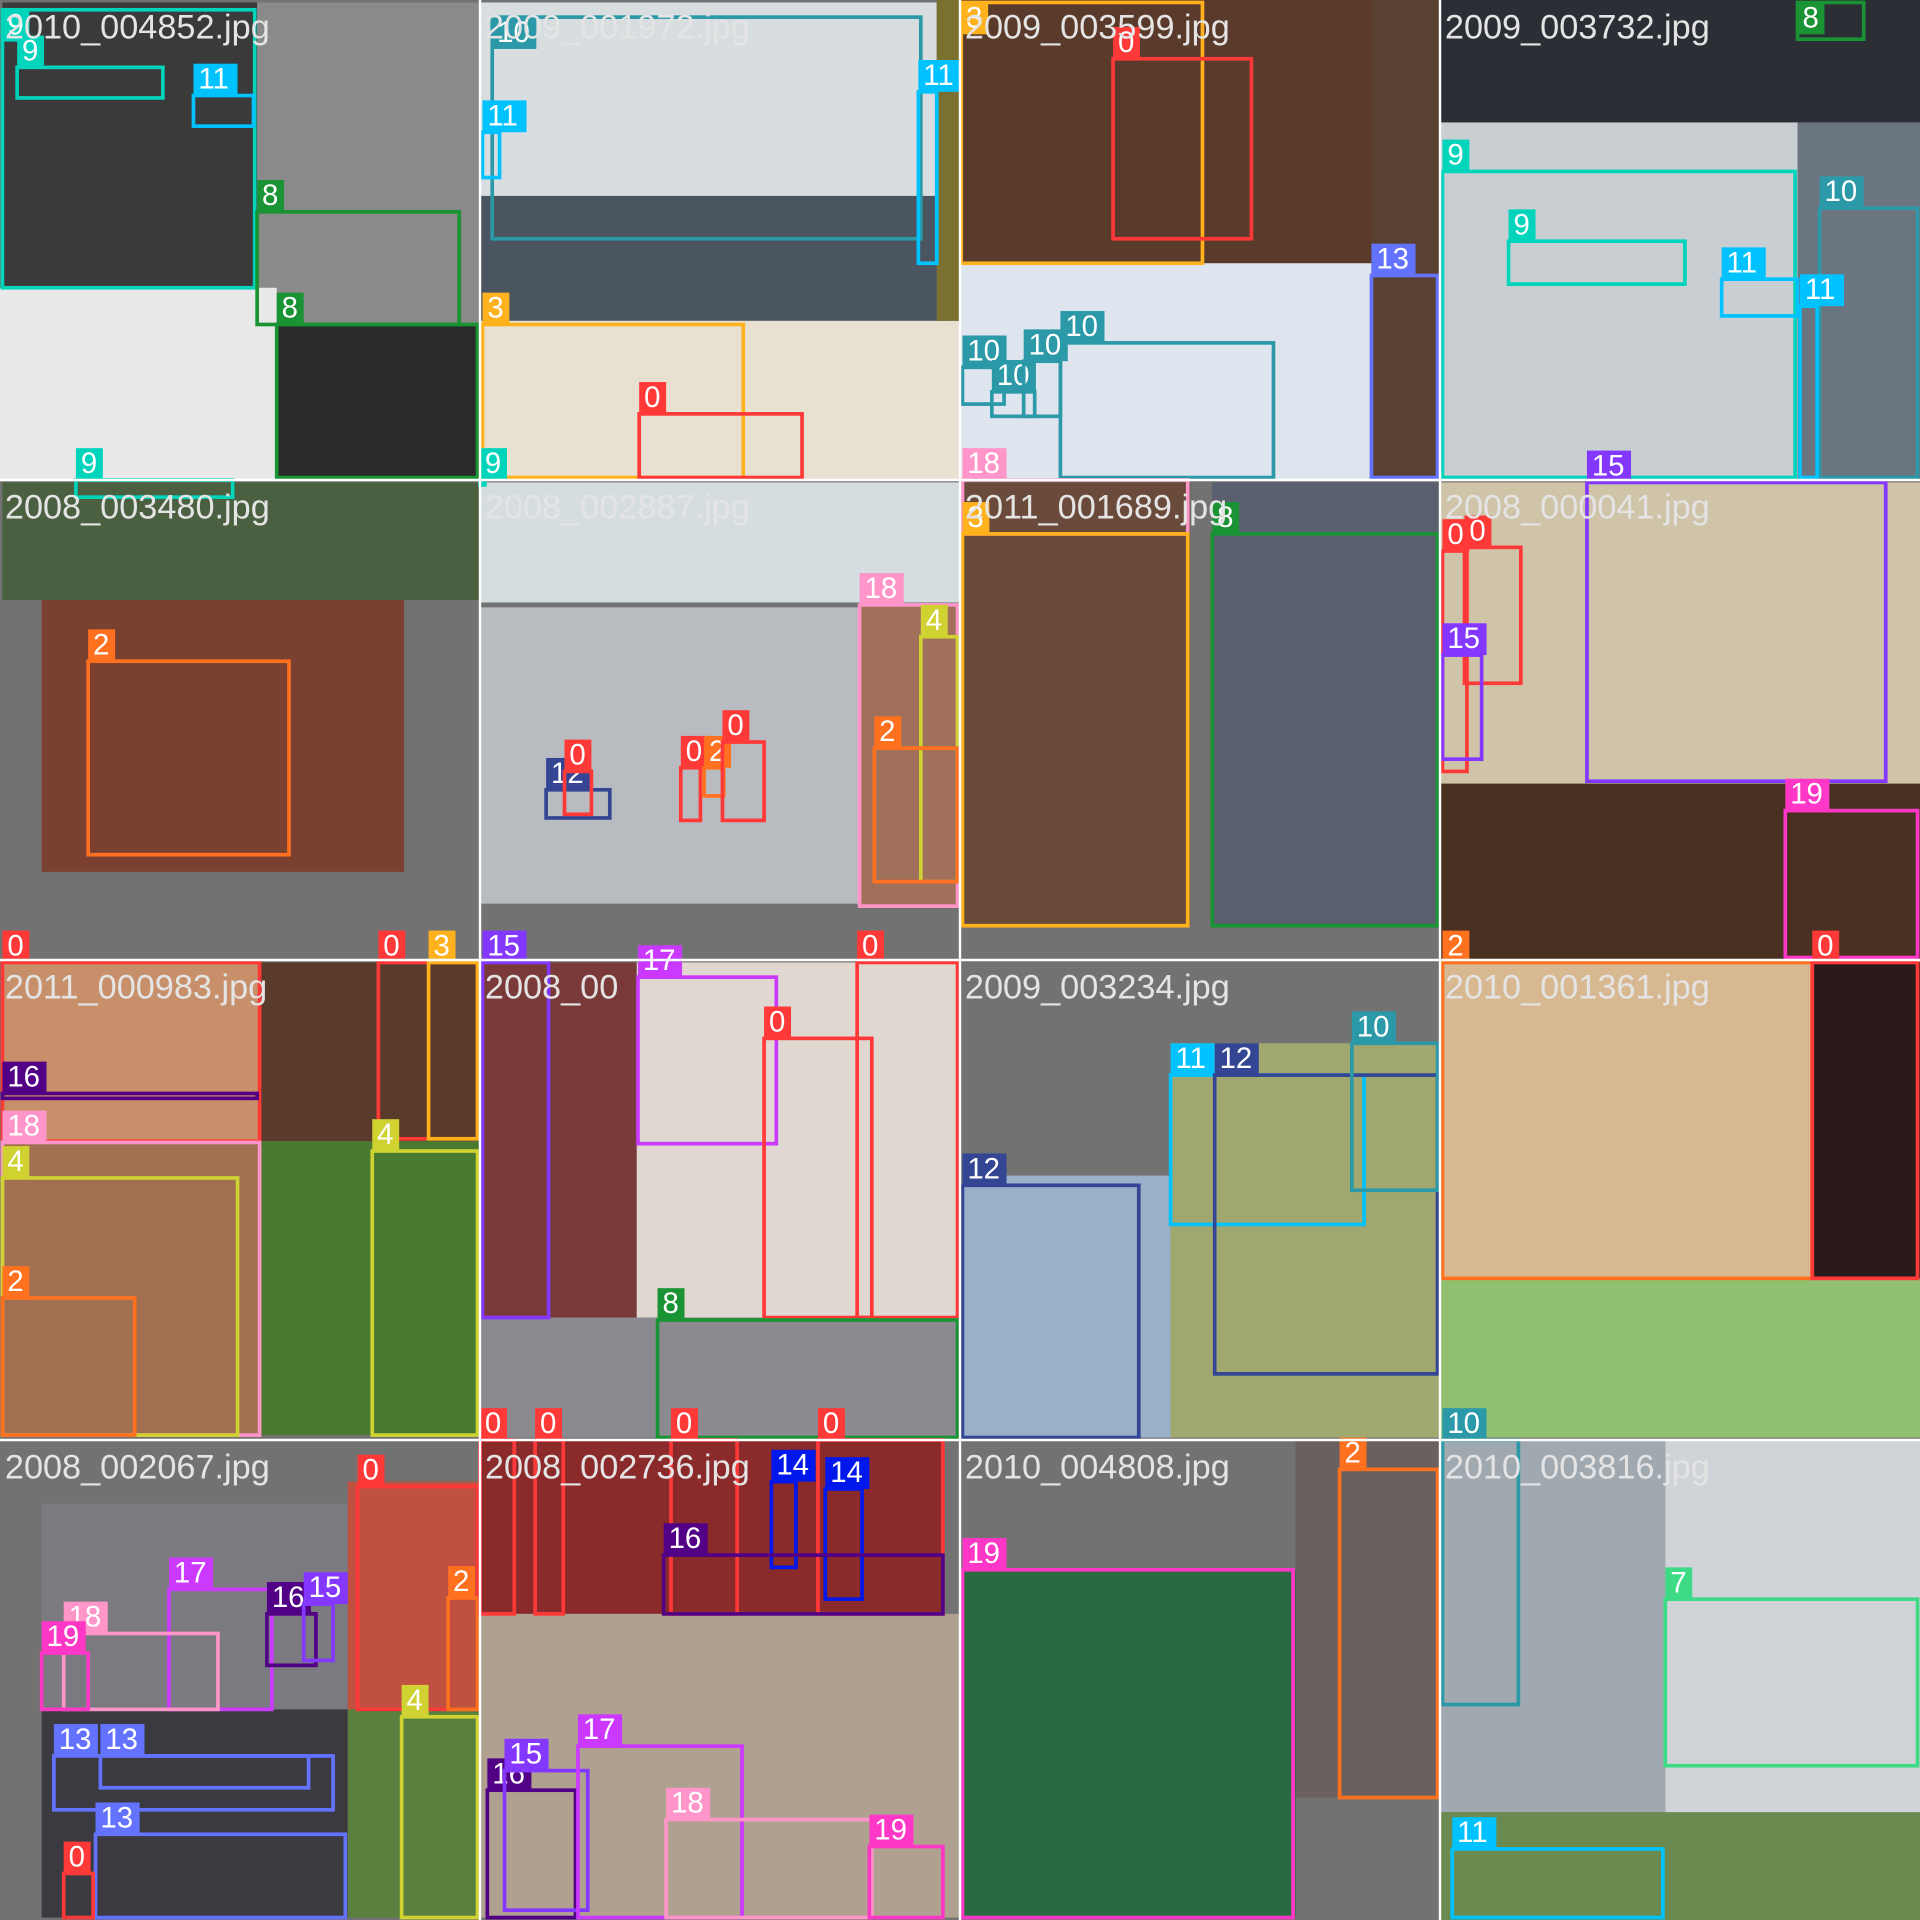 The height and width of the screenshot is (1920, 1920). I want to click on box-label: 7, so click(1678, 1582).